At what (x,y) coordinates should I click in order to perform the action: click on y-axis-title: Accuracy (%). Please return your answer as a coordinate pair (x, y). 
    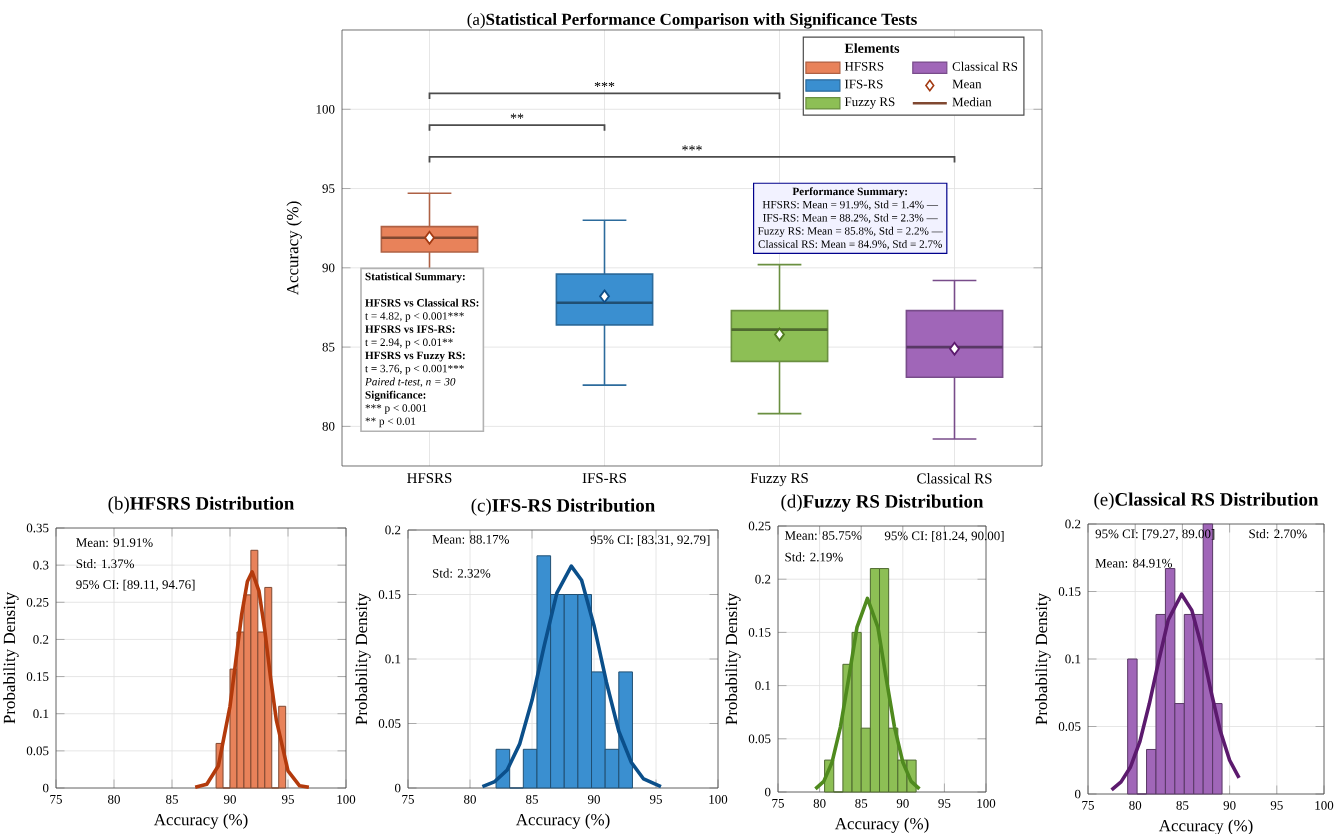
    Looking at the image, I should click on (294, 248).